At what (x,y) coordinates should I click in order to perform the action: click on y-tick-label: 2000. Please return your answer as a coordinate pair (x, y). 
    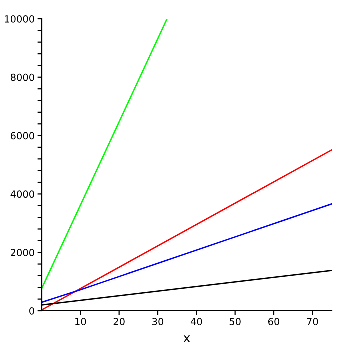
    Looking at the image, I should click on (22, 252).